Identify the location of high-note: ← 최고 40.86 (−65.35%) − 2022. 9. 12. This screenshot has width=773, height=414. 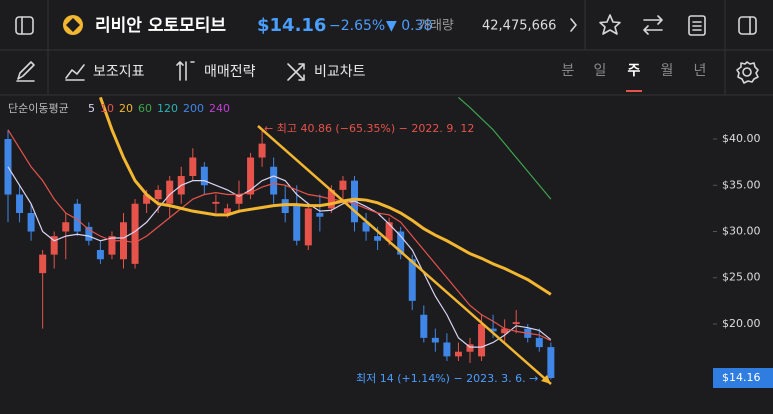
(369, 128).